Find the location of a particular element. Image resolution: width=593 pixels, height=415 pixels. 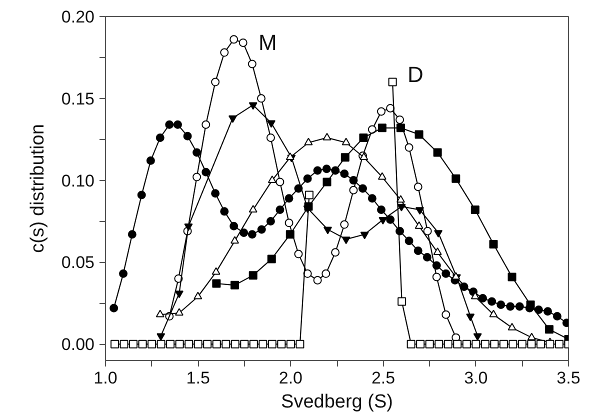

annotation: D is located at coordinates (416, 74).